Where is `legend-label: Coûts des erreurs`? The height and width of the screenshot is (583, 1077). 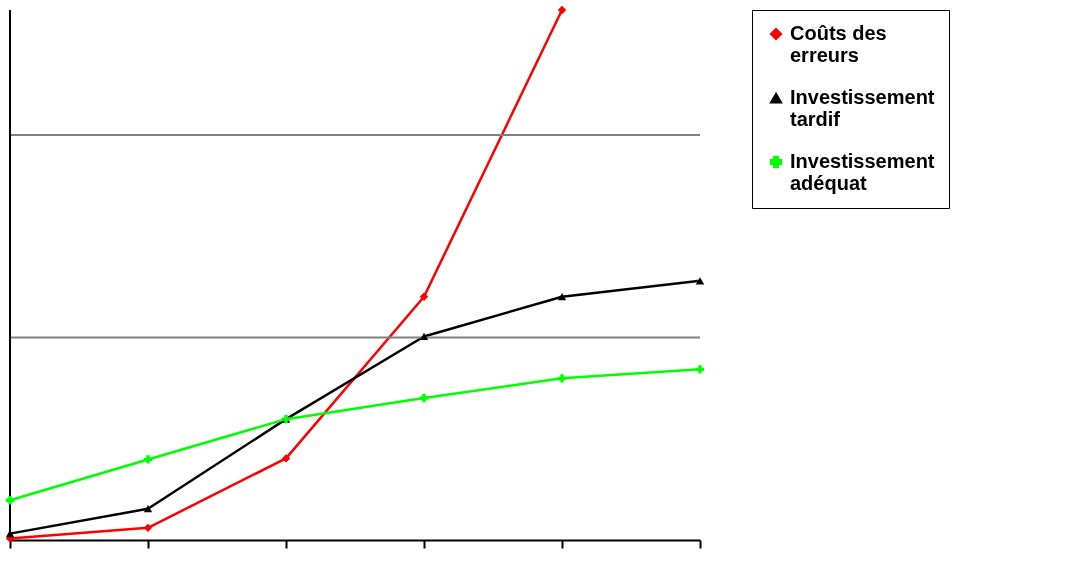 legend-label: Coûts des erreurs is located at coordinates (838, 44).